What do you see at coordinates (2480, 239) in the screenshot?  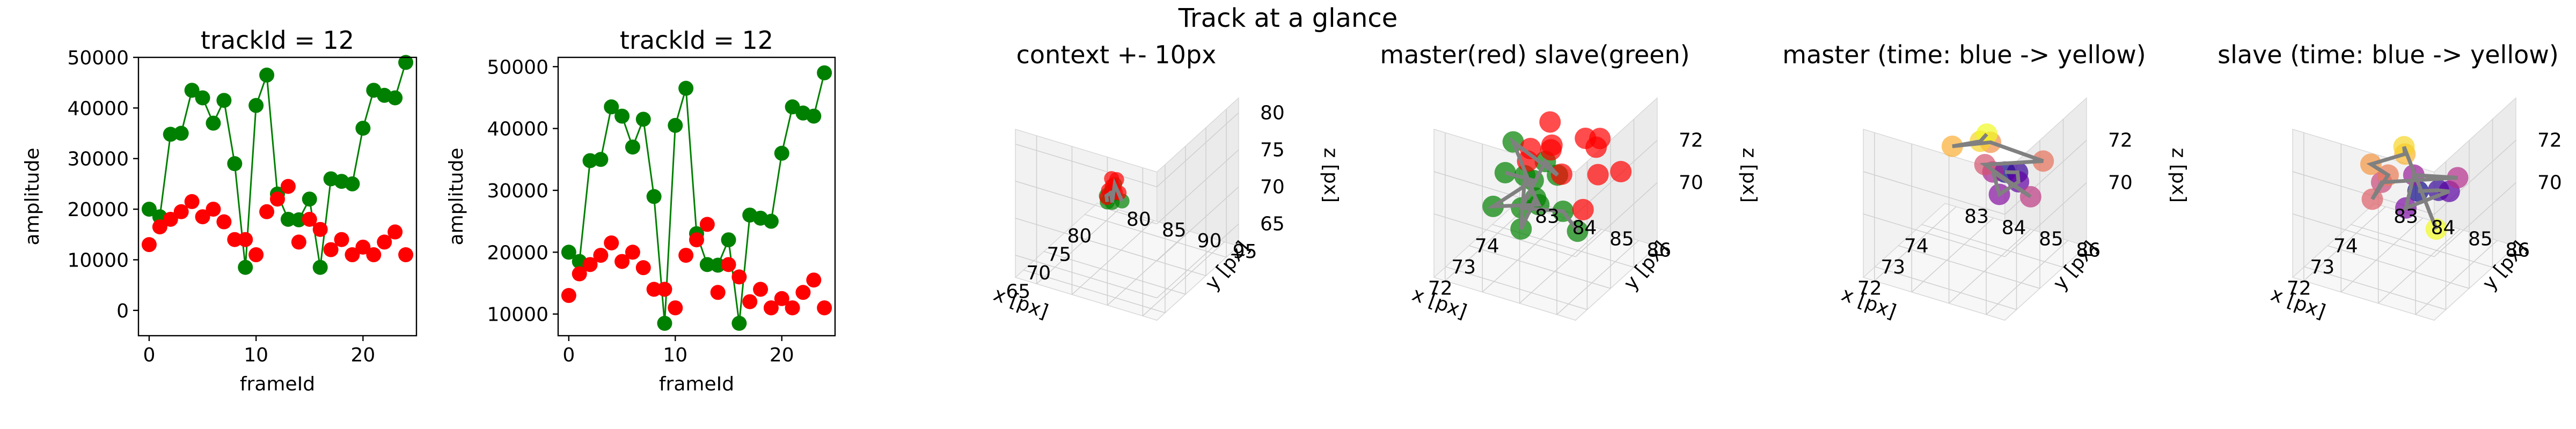 I see `panel6-y-tick-label: 85` at bounding box center [2480, 239].